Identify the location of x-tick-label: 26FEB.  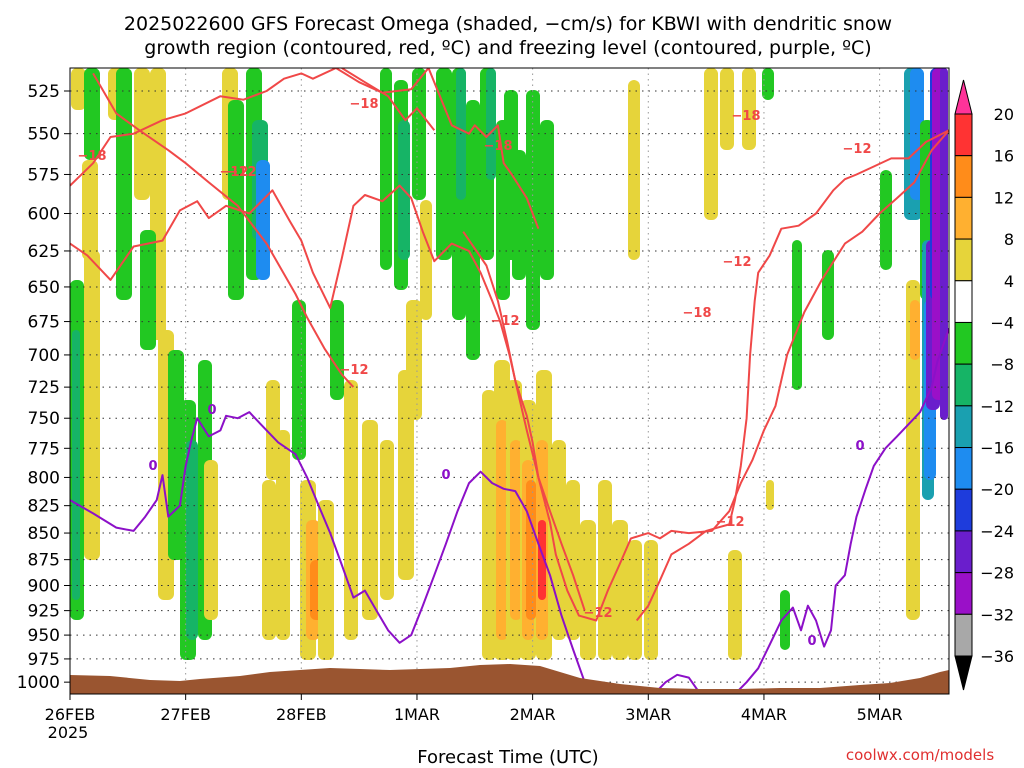
(70, 714).